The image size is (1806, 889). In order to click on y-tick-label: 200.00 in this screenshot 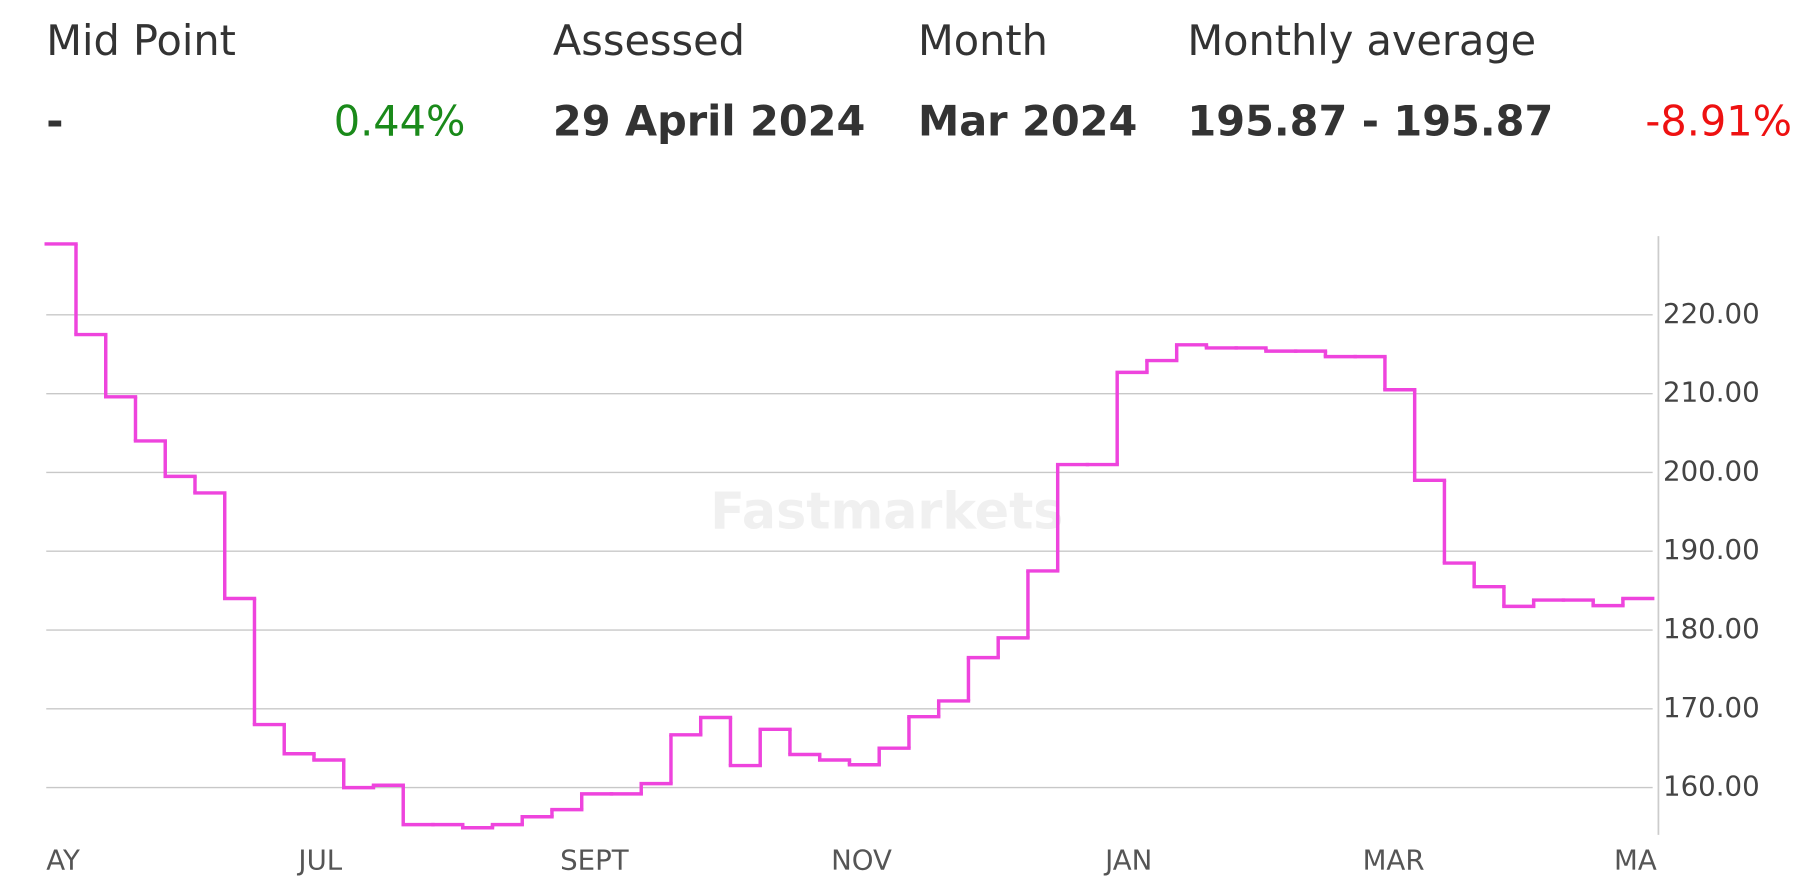, I will do `click(1711, 470)`.